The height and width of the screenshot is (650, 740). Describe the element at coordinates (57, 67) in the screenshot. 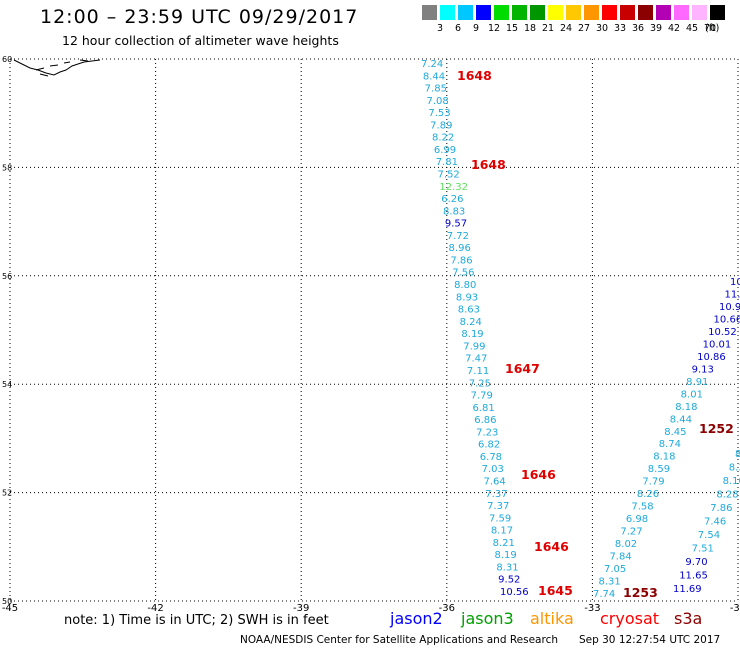

I see `coastline-outline` at that location.